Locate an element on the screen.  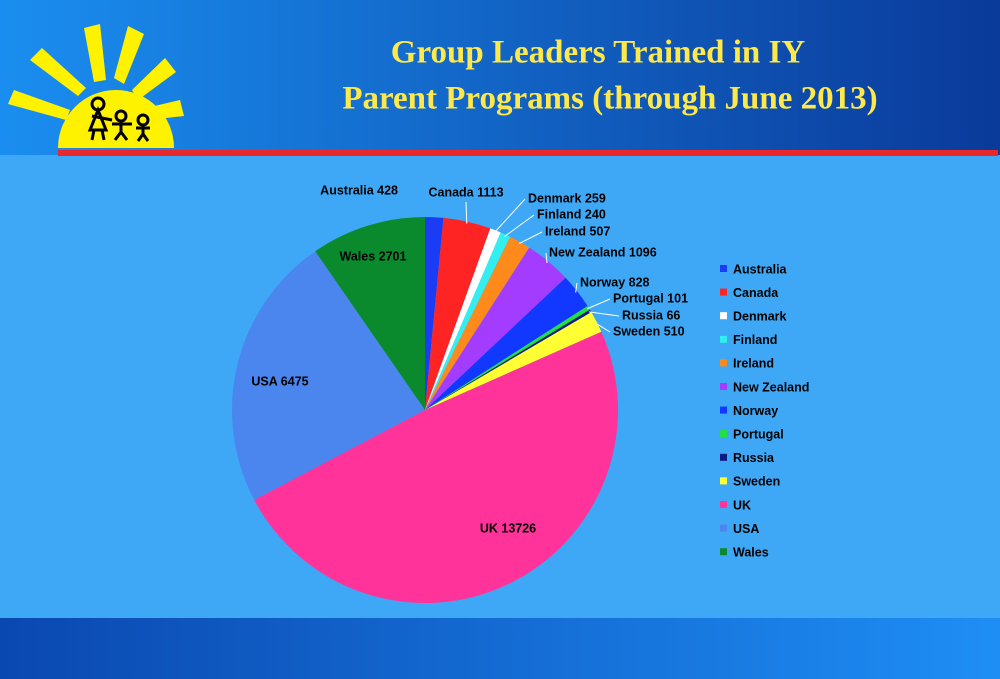
data-label: Russia 66 is located at coordinates (651, 315).